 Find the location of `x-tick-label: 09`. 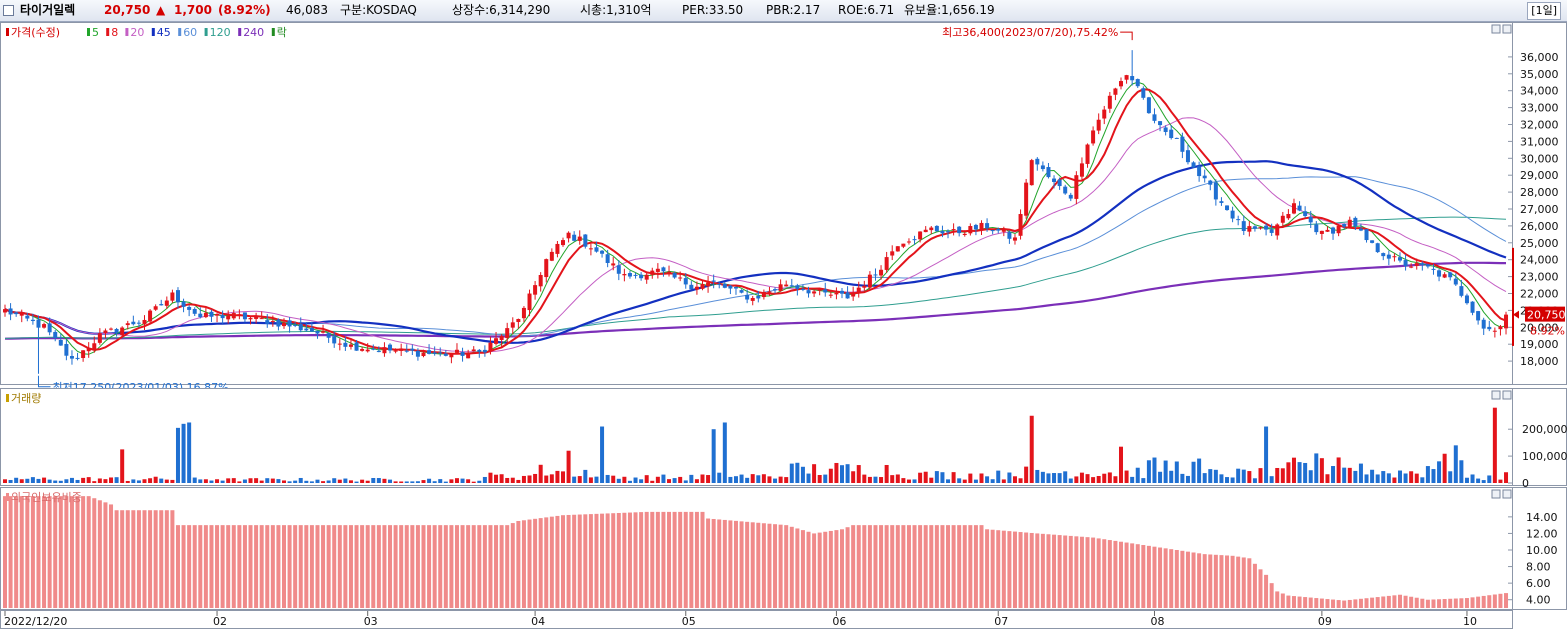

x-tick-label: 09 is located at coordinates (1325, 621).